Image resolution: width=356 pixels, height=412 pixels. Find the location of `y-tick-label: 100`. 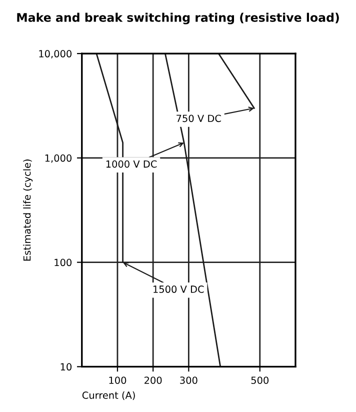

y-tick-label: 100 is located at coordinates (63, 262).